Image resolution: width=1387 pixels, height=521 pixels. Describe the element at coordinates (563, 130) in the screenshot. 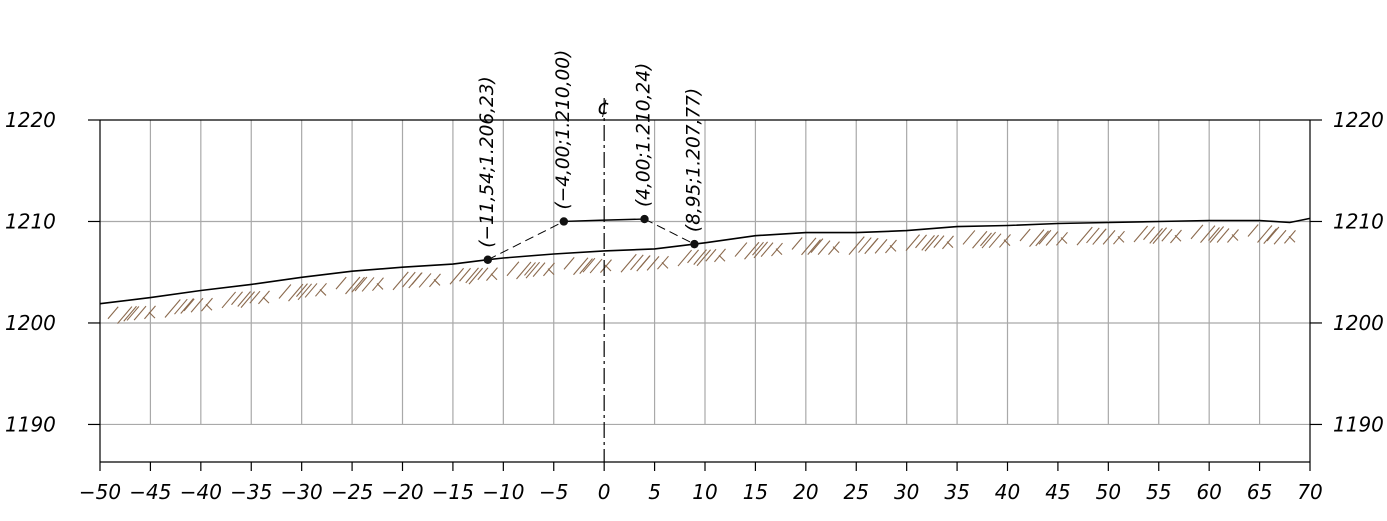

I see `point-coordinate-label: (−4,00;1.210,00)` at that location.